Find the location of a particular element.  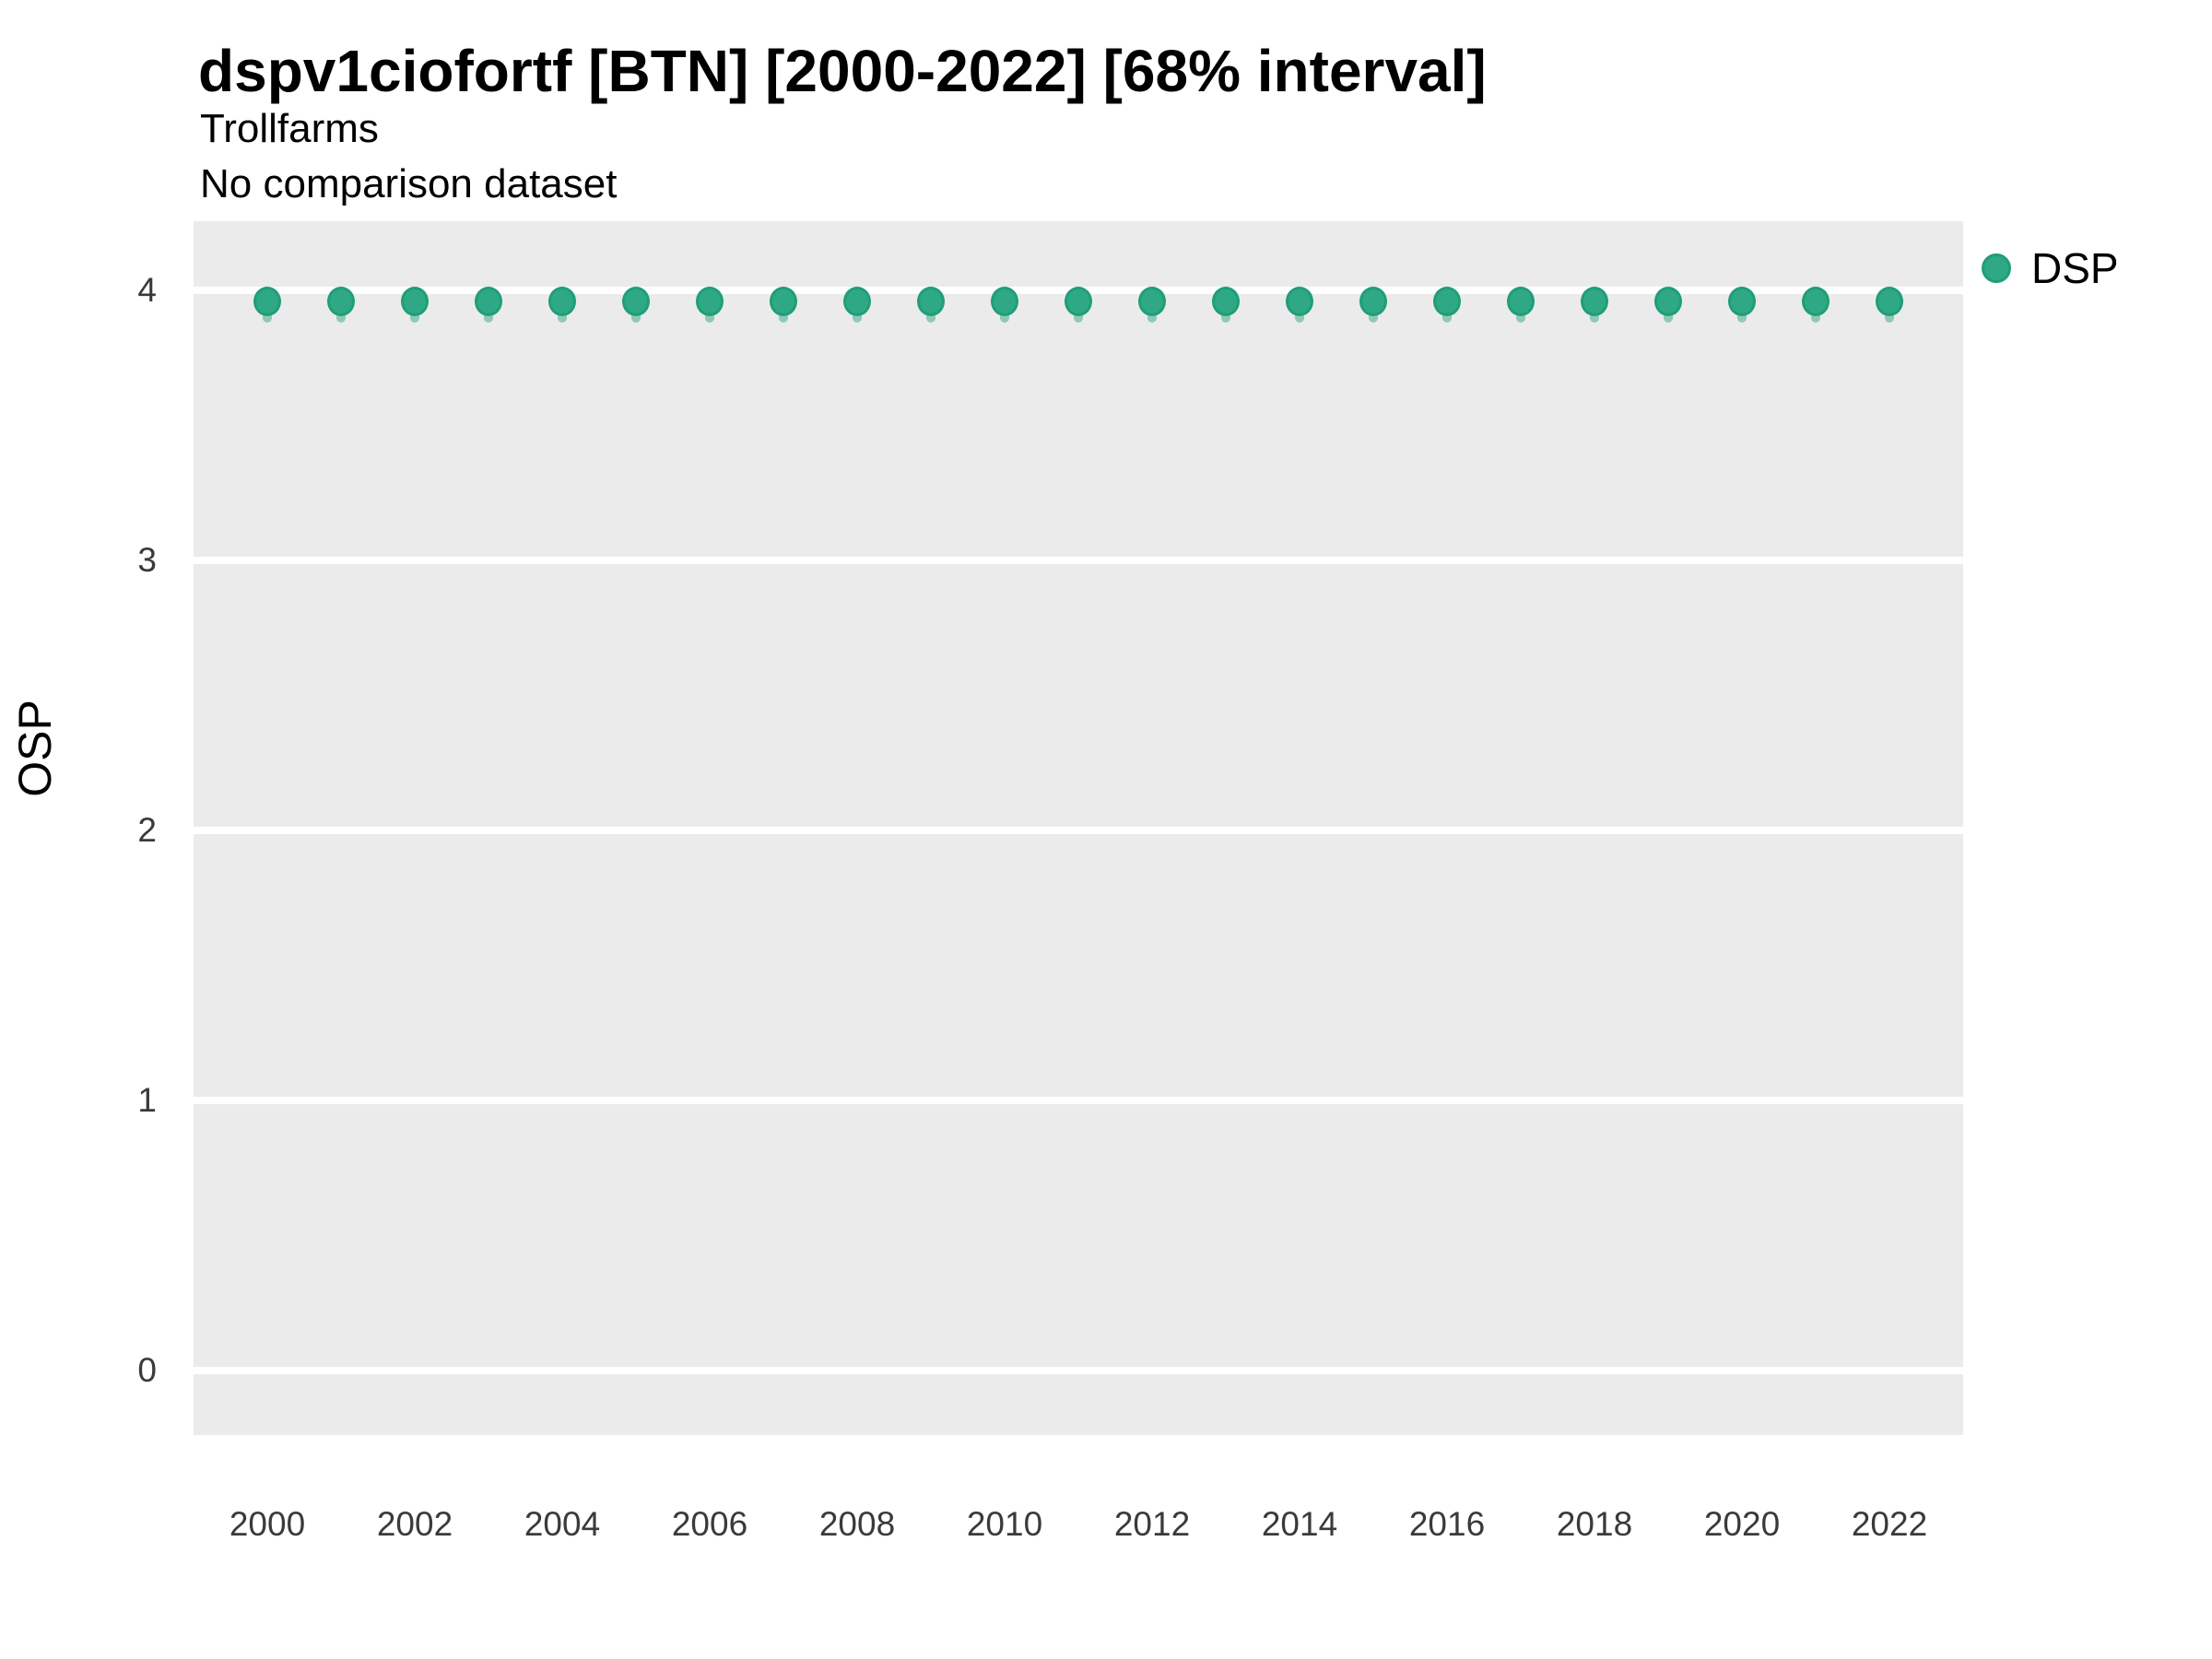

y-axis-title: OSP is located at coordinates (35, 748).